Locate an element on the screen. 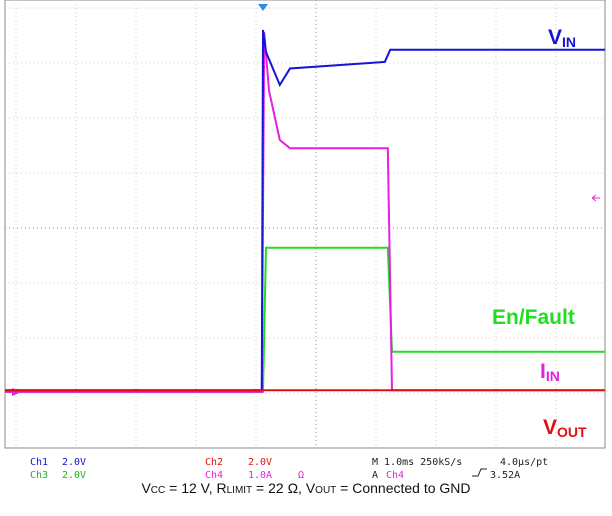 This screenshot has width=612, height=516. status-text: 4.0µs/pt is located at coordinates (524, 462).